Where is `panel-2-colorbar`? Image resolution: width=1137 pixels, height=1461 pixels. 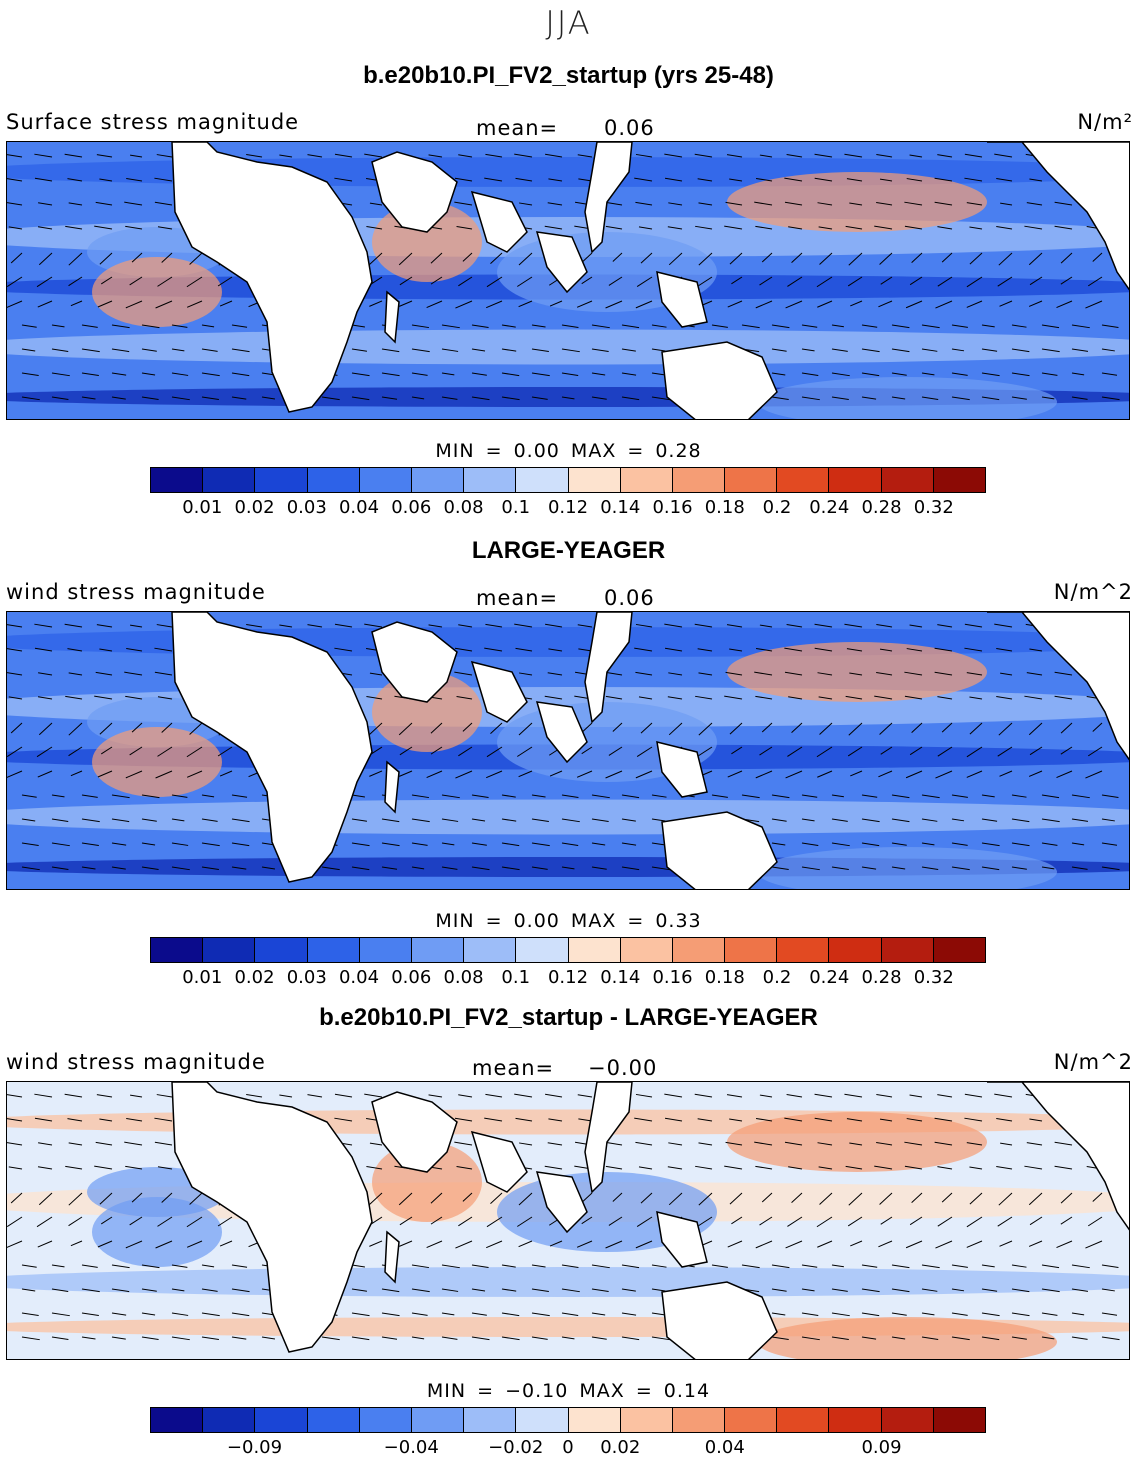 panel-2-colorbar is located at coordinates (568, 950).